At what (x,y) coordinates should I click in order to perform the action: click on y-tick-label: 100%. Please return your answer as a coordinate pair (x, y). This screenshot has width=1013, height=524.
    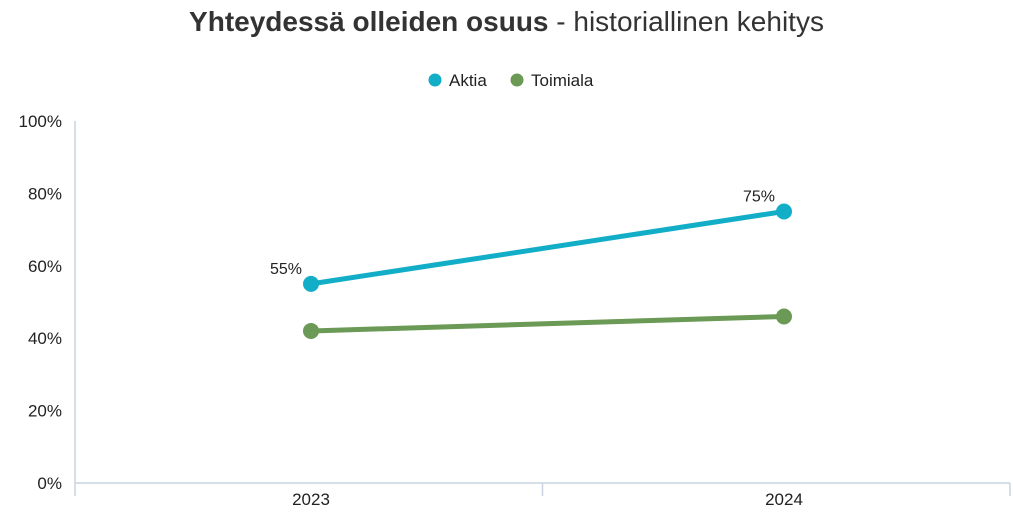
    Looking at the image, I should click on (40, 121).